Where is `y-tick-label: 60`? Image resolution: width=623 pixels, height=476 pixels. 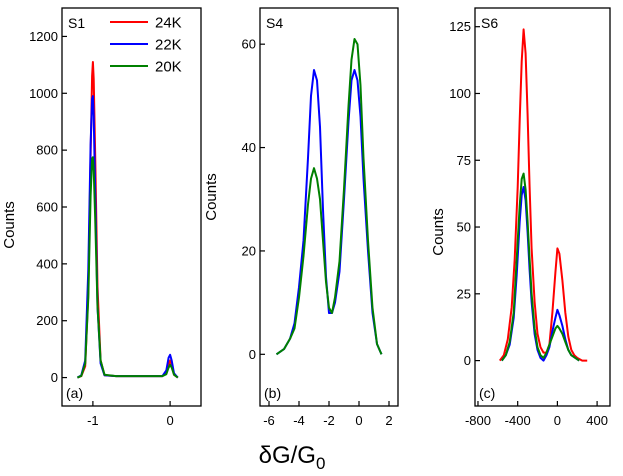 y-tick-label: 60 is located at coordinates (249, 44).